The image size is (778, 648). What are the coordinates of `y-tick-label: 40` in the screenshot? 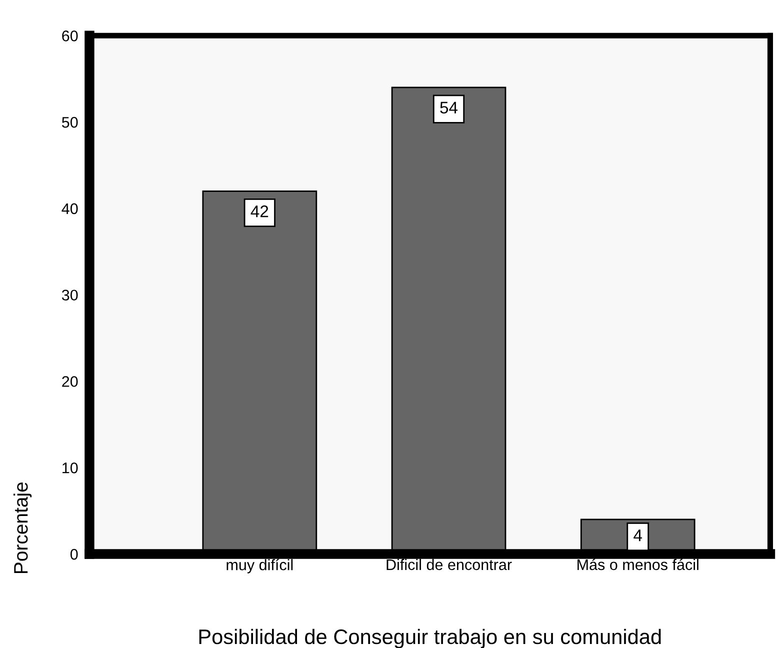 It's located at (70, 208).